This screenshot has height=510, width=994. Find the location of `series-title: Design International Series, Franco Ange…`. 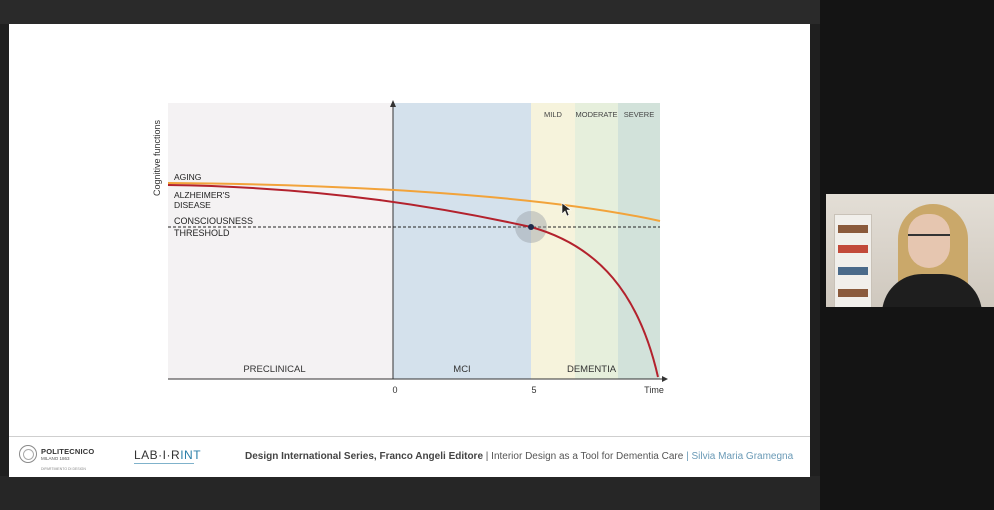

series-title: Design International Series, Franco Ange… is located at coordinates (364, 456).